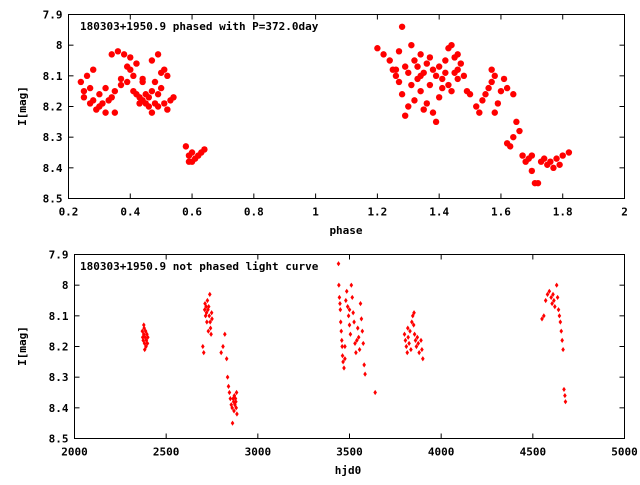 The width and height of the screenshot is (640, 485). I want to click on x-tick-label: 0.8, so click(254, 212).